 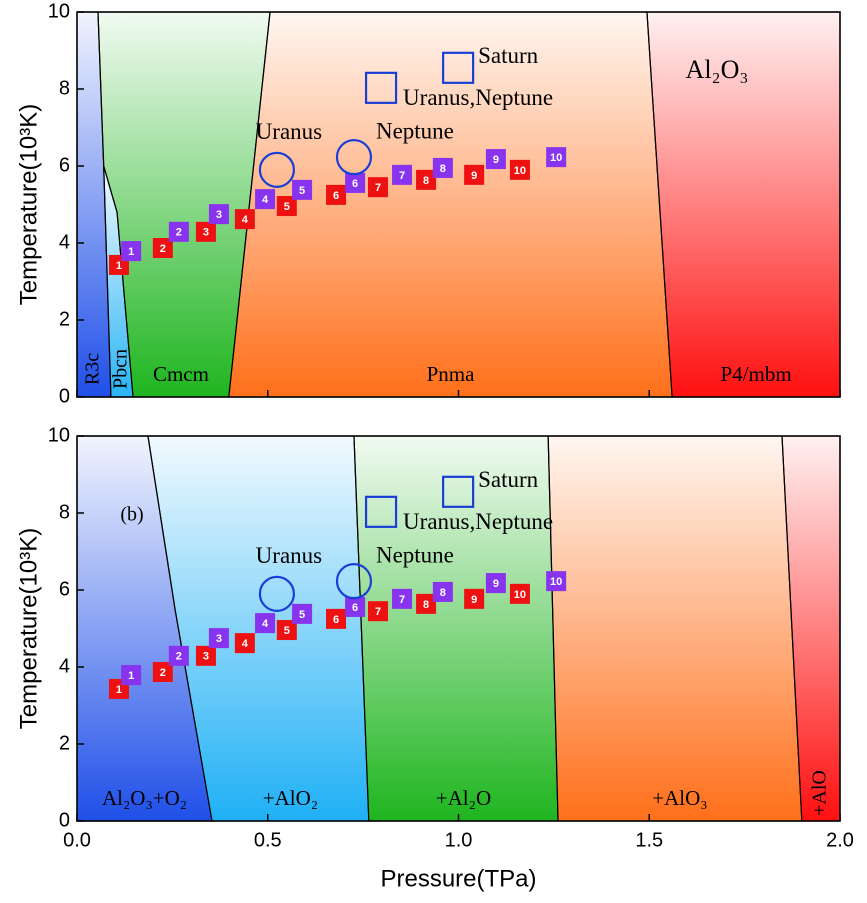 What do you see at coordinates (508, 479) in the screenshot?
I see `planet-label: Saturn` at bounding box center [508, 479].